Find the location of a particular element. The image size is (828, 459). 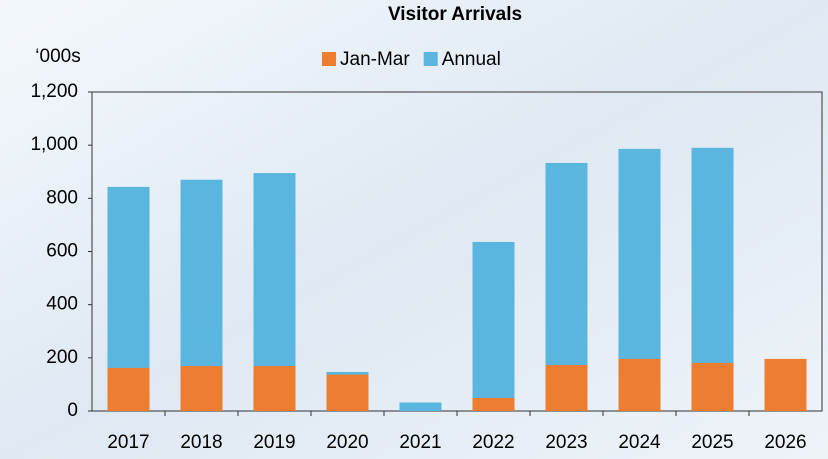

y-tick-label: 400 is located at coordinates (62, 304).